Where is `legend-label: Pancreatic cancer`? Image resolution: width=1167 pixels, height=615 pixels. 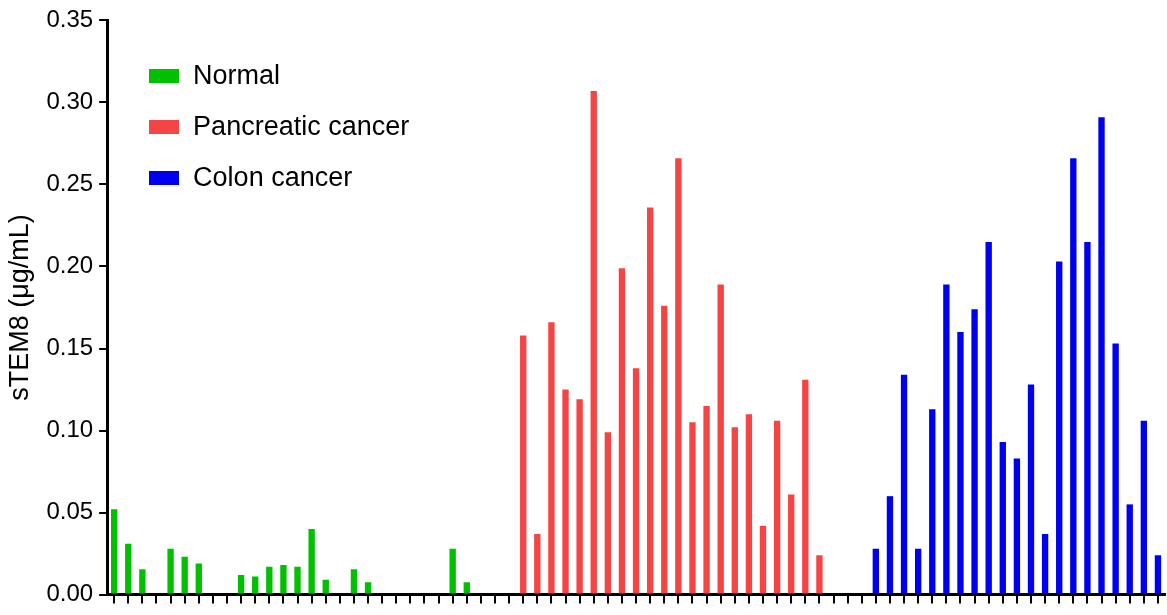 legend-label: Pancreatic cancer is located at coordinates (301, 127).